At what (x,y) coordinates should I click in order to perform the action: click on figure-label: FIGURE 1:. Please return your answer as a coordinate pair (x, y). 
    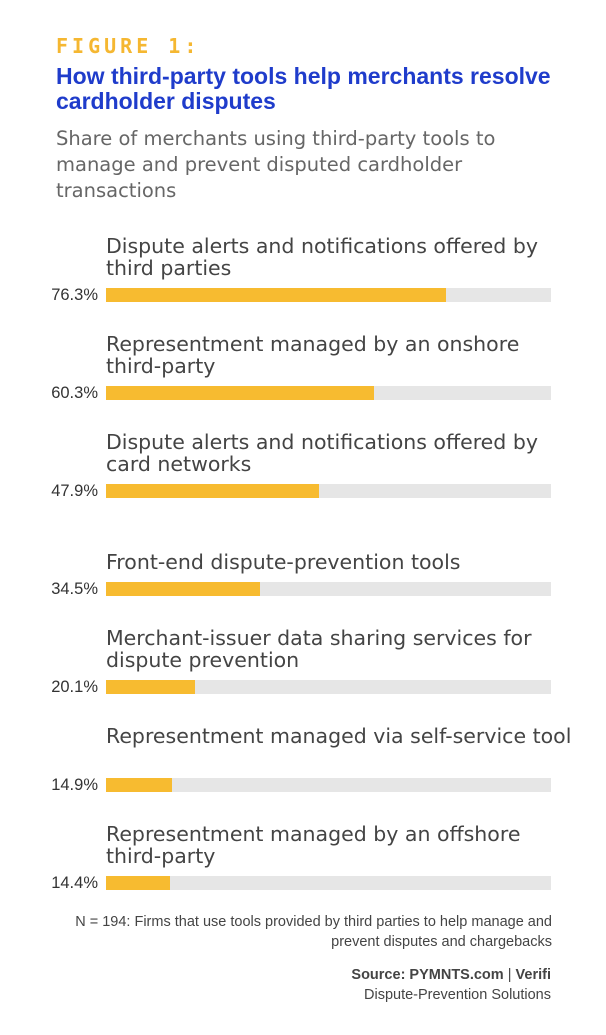
    Looking at the image, I should click on (128, 46).